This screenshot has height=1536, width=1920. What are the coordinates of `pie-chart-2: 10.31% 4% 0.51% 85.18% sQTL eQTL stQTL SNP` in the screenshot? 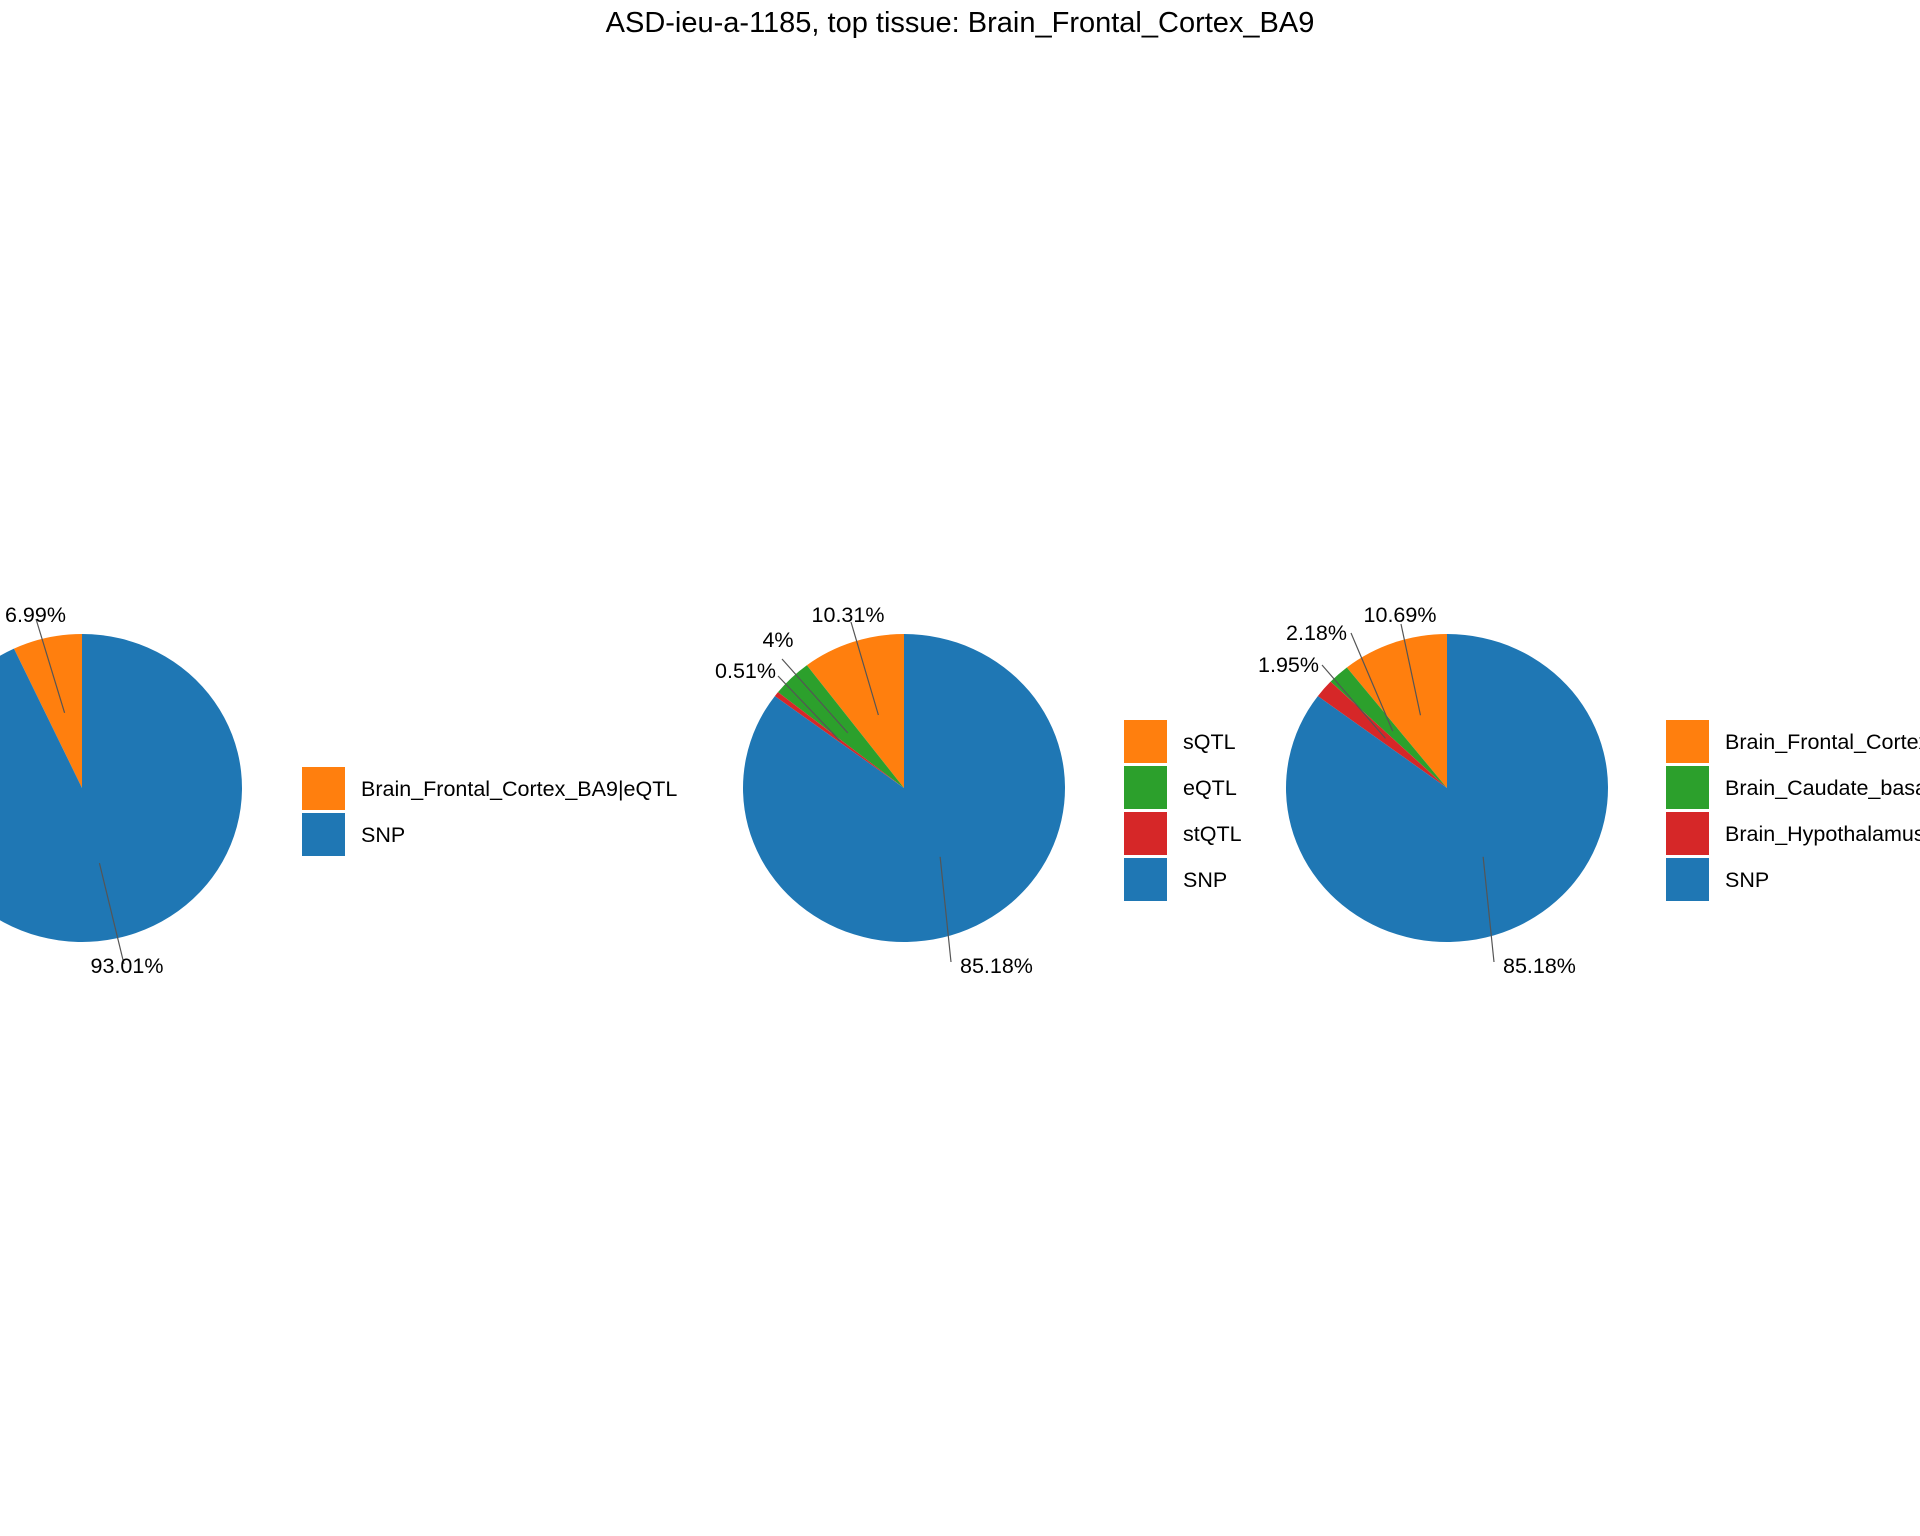 It's located at (978, 790).